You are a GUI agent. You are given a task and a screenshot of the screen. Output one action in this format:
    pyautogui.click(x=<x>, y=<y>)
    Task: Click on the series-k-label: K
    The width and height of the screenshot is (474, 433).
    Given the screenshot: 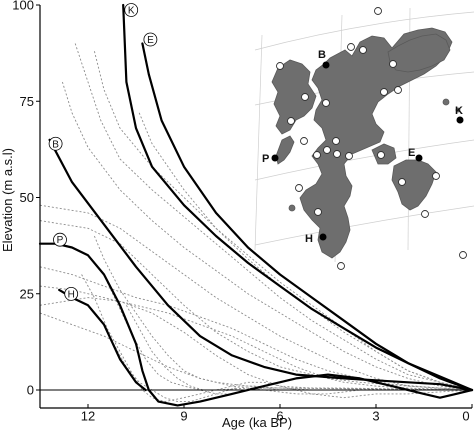 What is the action you would take?
    pyautogui.click(x=131, y=11)
    